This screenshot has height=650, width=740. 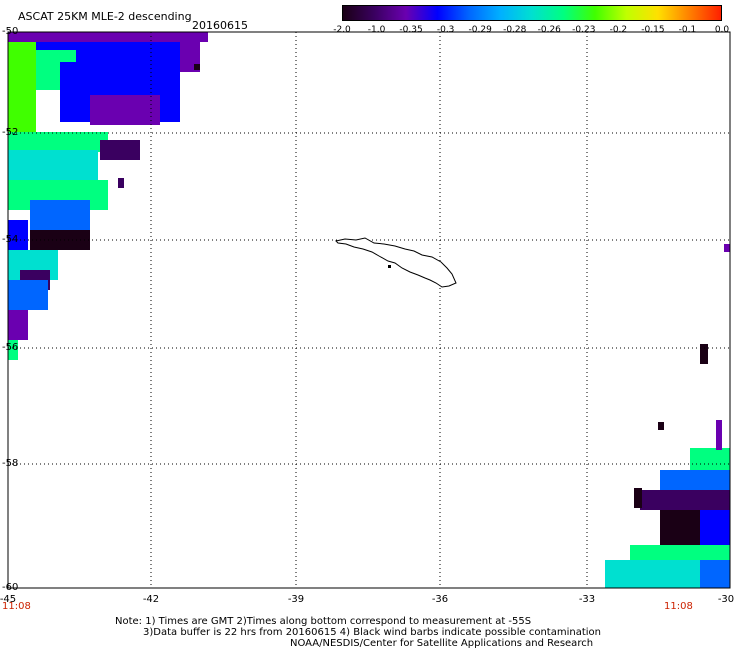 What do you see at coordinates (10, 239) in the screenshot?
I see `latitude-label: -54` at bounding box center [10, 239].